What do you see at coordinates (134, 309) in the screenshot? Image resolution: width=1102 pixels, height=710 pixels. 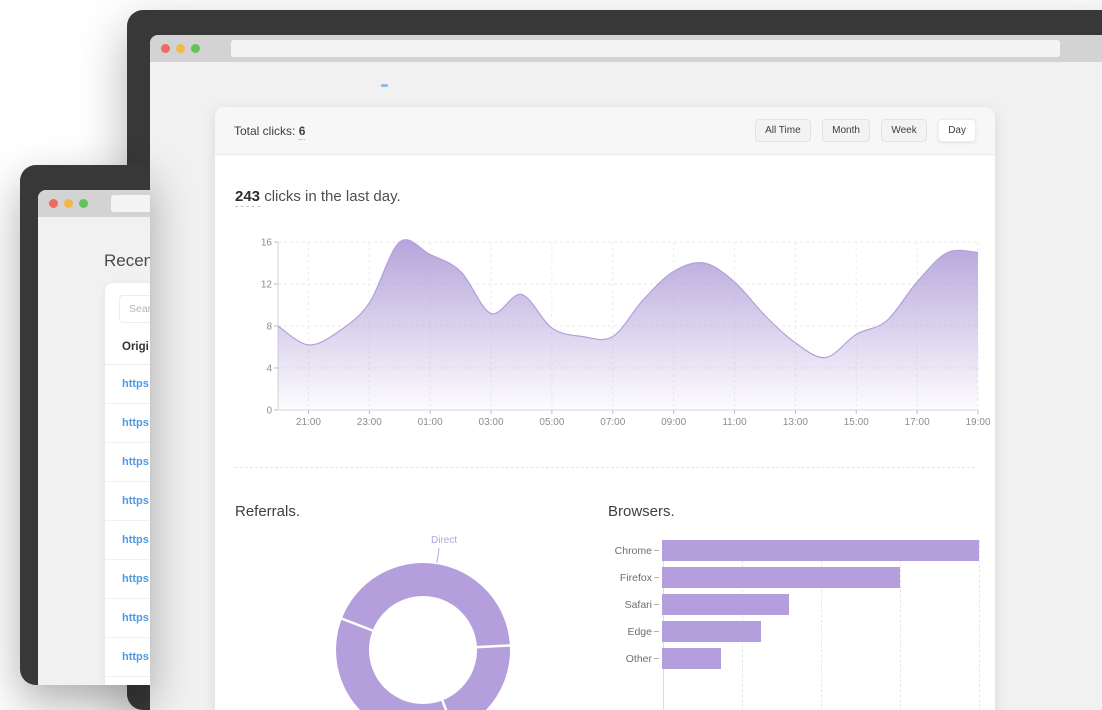 I see `search-input` at bounding box center [134, 309].